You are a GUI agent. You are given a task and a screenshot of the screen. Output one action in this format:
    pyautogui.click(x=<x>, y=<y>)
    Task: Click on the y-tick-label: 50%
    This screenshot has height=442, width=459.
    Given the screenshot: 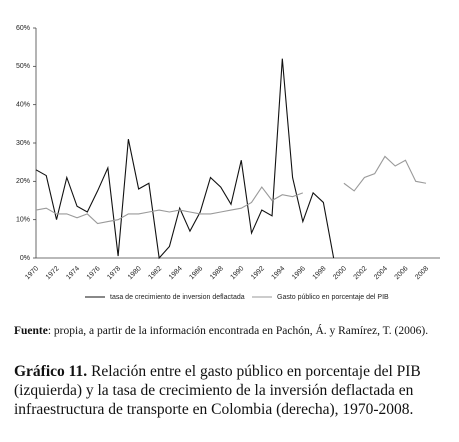 What is the action you would take?
    pyautogui.click(x=23, y=66)
    